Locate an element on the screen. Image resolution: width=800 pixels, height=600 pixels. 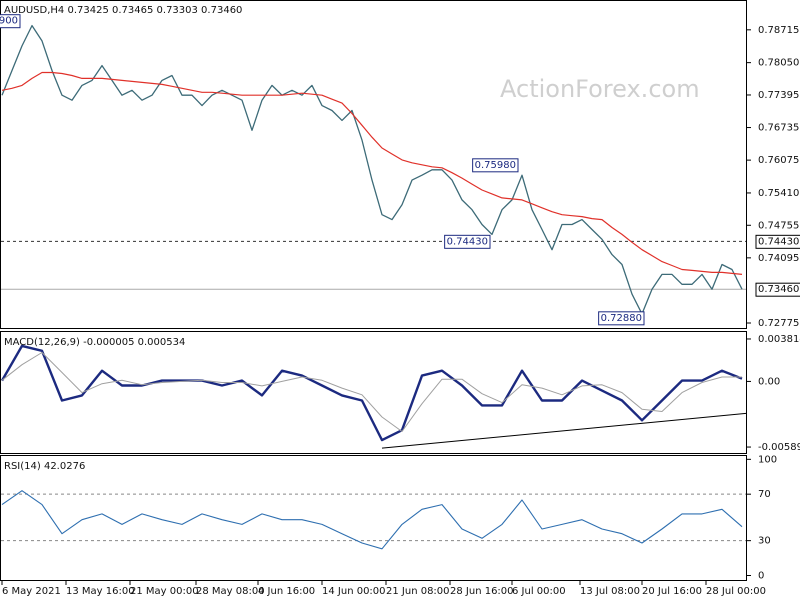
y-tick-label: 0.76735 is located at coordinates (778, 128).